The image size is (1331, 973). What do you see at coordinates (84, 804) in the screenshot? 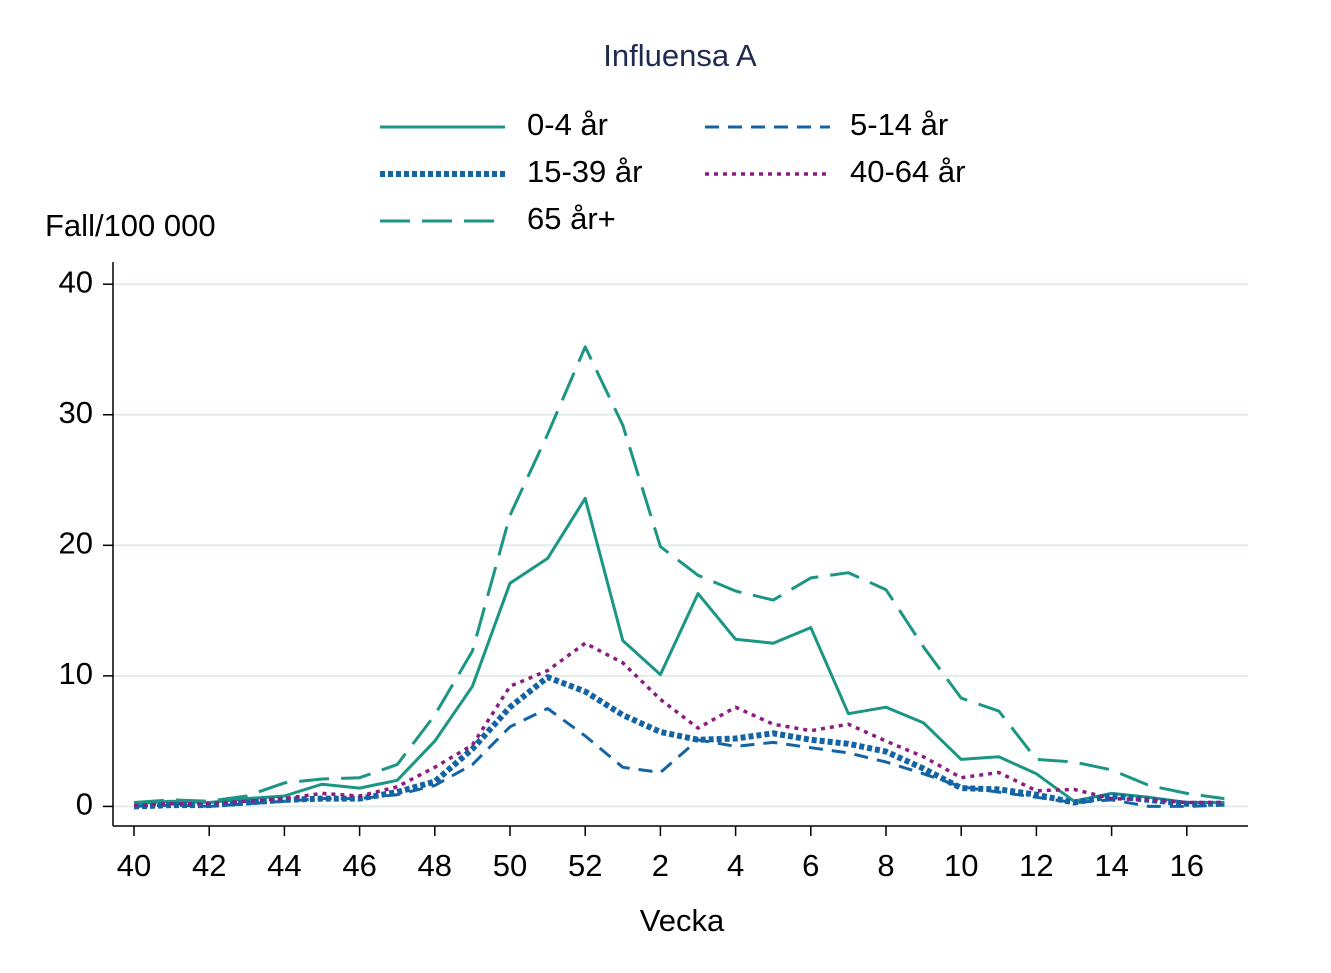
I see `y-tick-label: 0` at bounding box center [84, 804].